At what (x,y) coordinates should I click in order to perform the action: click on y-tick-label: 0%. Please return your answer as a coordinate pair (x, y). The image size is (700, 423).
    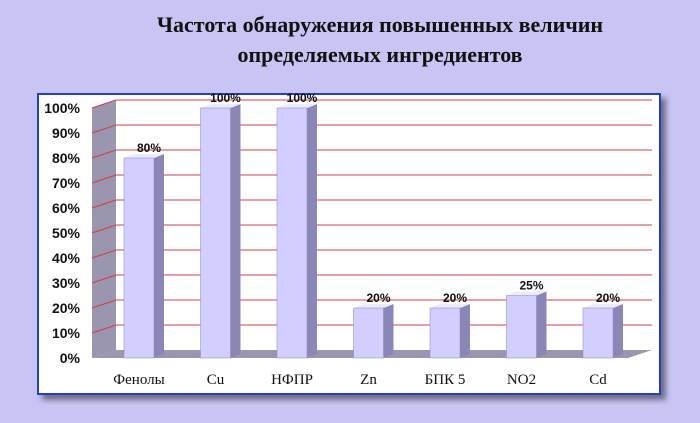
    Looking at the image, I should click on (70, 358).